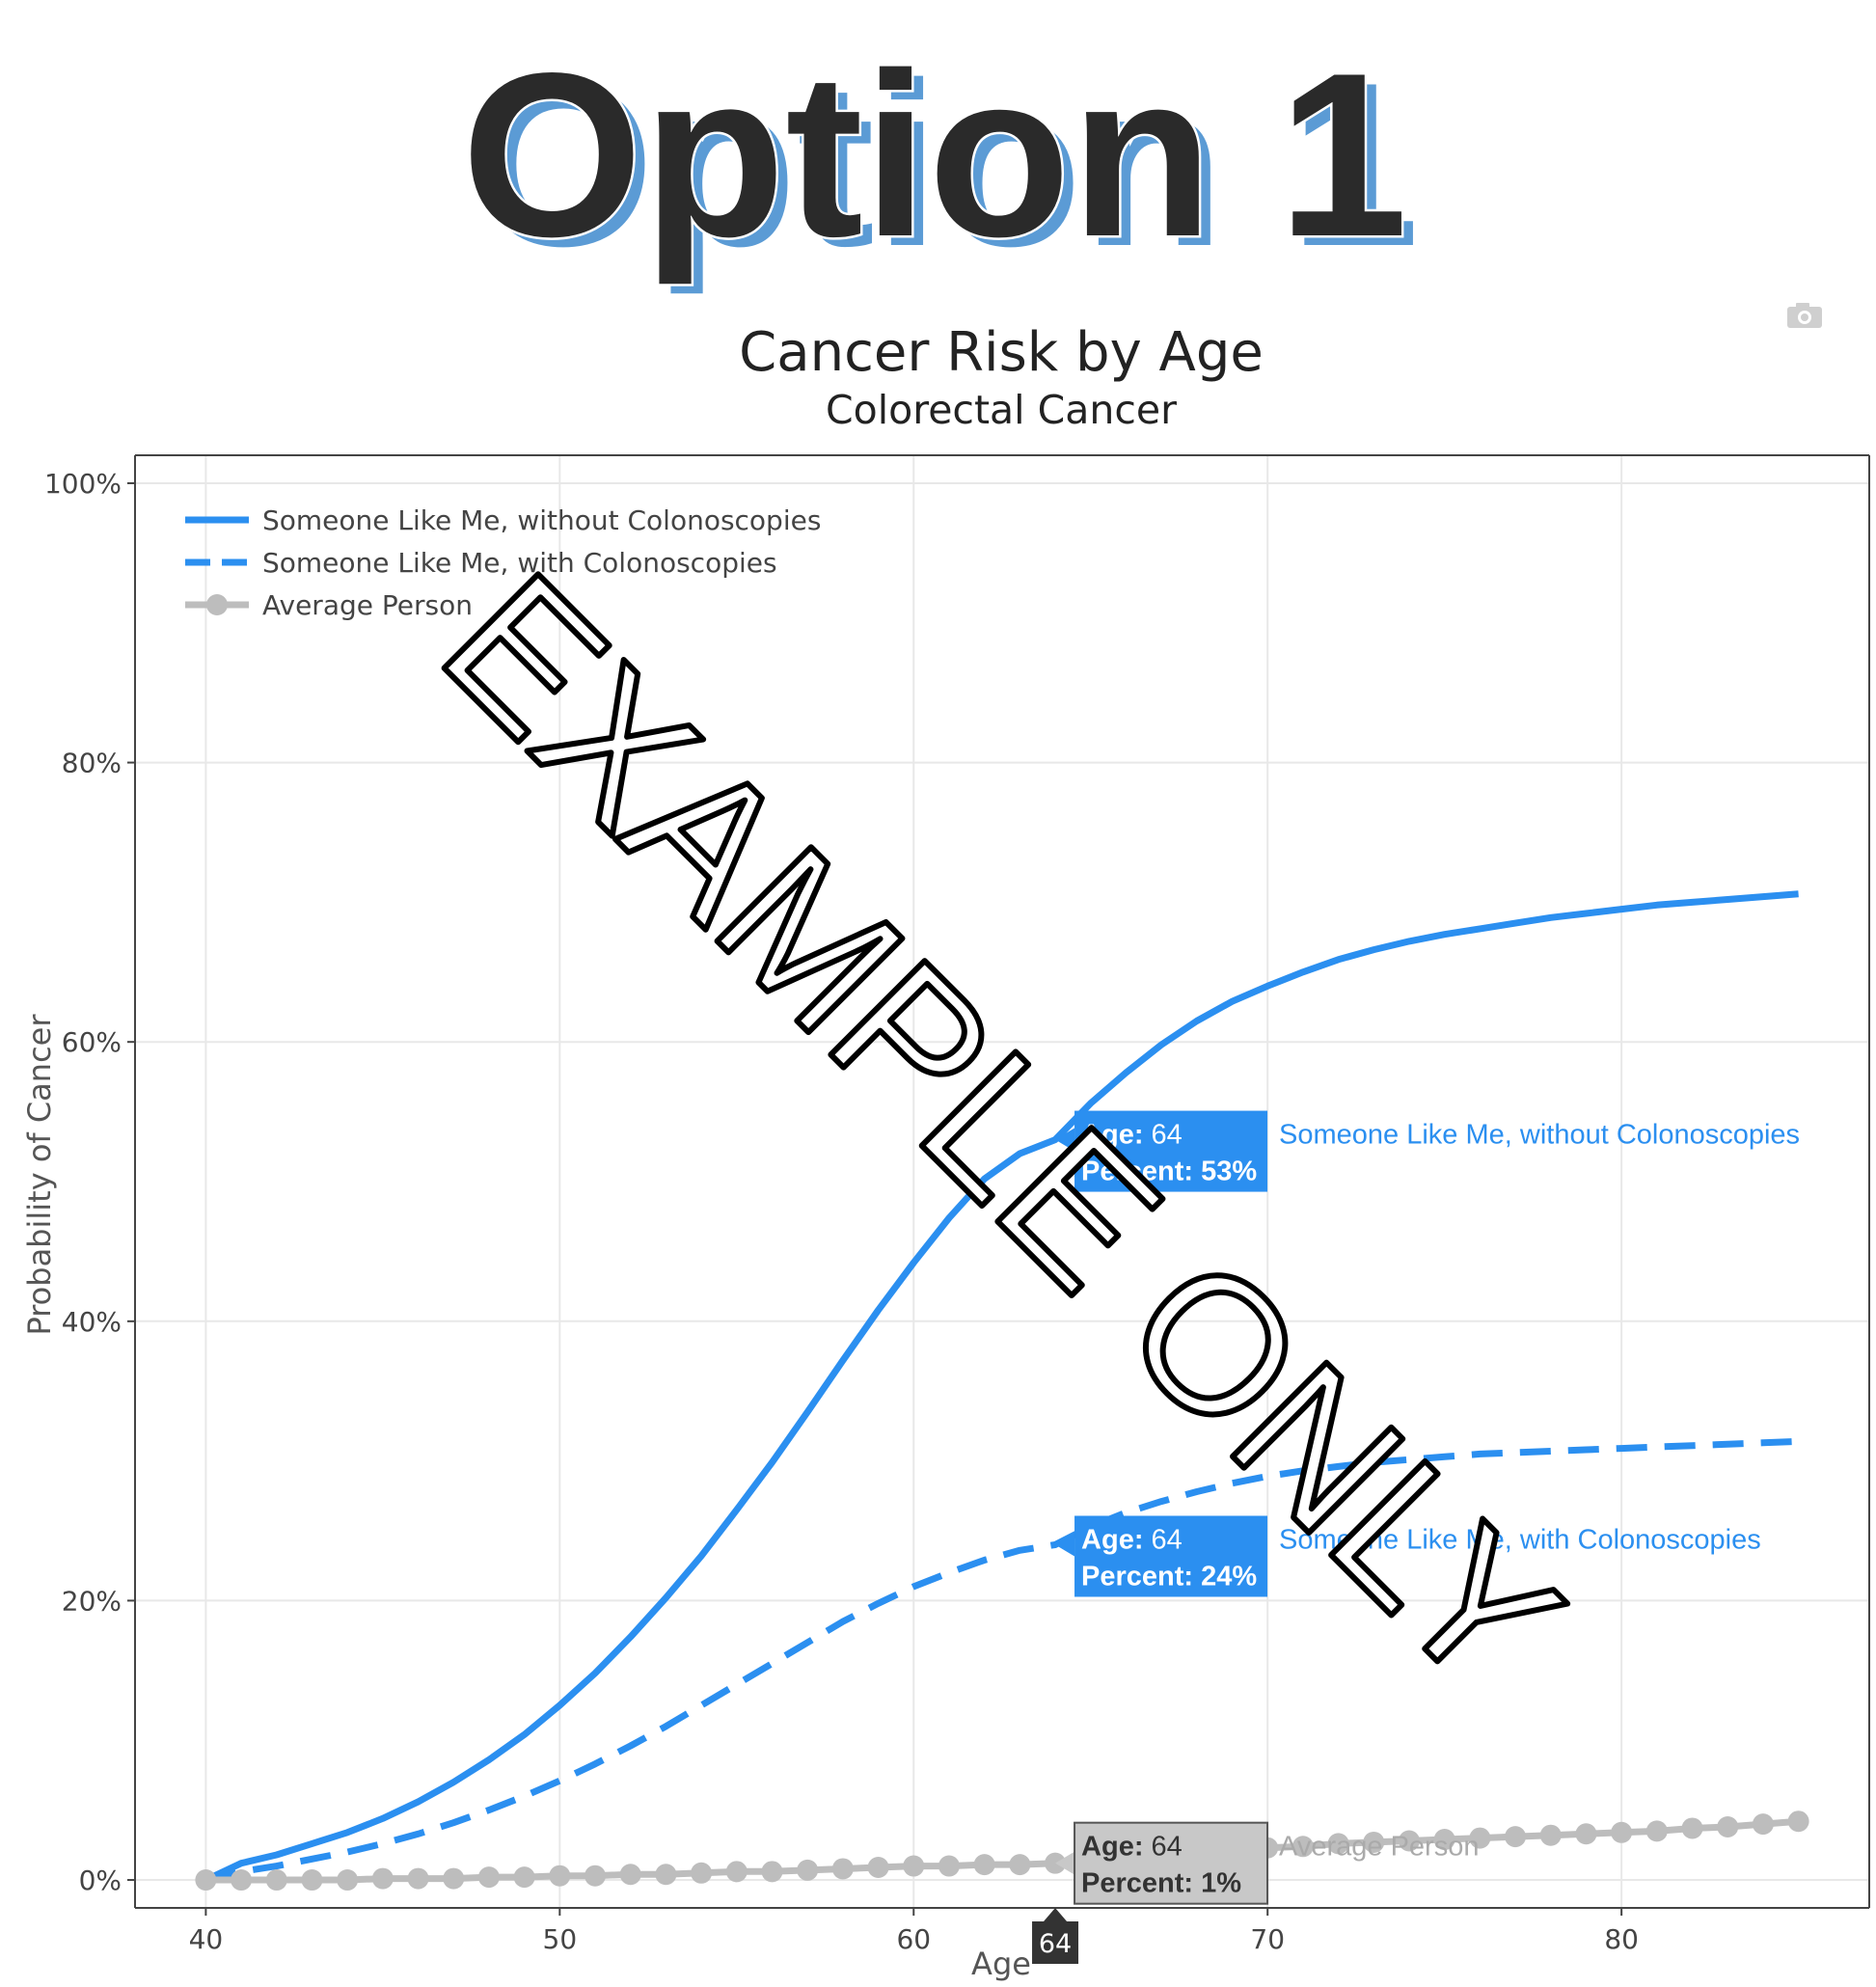 Image resolution: width=1876 pixels, height=1987 pixels. Describe the element at coordinates (1002, 1850) in the screenshot. I see `series-line-average-person` at that location.